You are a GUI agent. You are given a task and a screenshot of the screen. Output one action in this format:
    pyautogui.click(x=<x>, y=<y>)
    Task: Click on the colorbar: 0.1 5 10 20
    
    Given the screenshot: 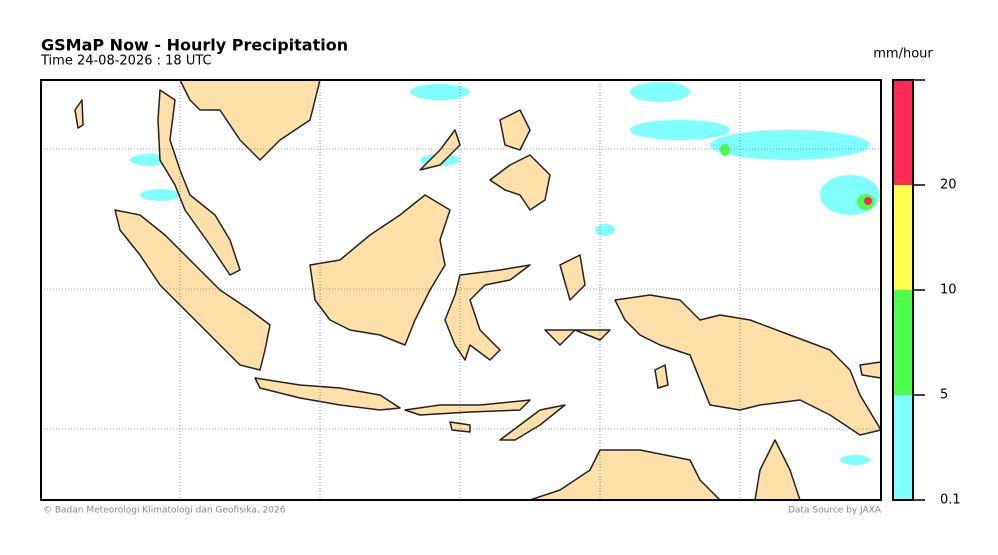 What is the action you would take?
    pyautogui.click(x=926, y=293)
    